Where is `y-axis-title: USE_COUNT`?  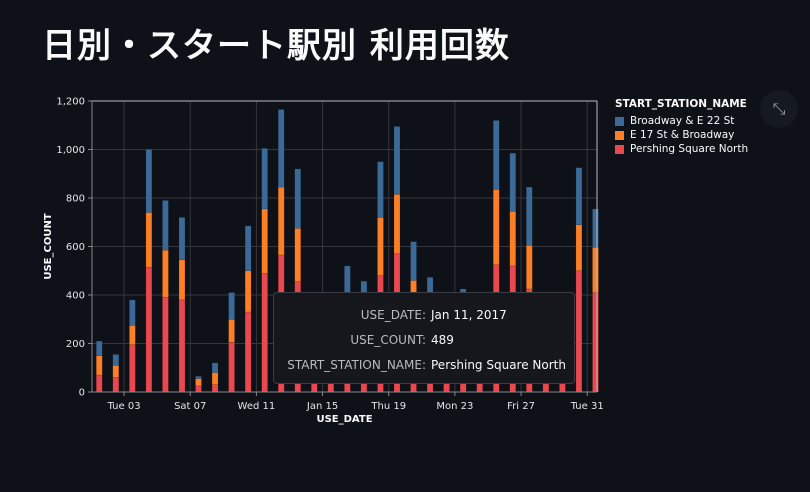
y-axis-title: USE_COUNT is located at coordinates (48, 246).